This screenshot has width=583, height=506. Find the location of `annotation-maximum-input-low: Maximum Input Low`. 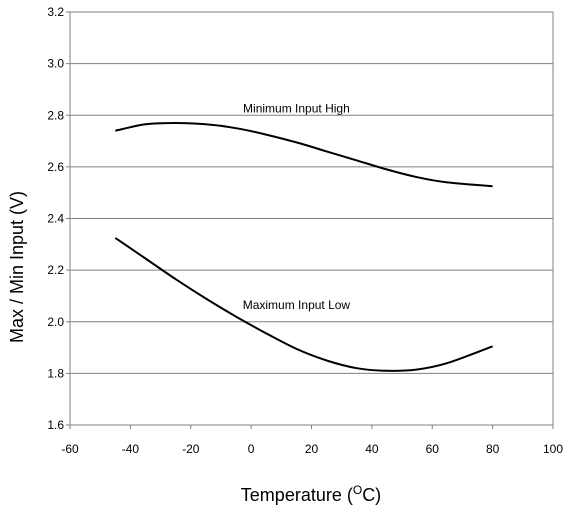

annotation-maximum-input-low: Maximum Input Low is located at coordinates (297, 305).